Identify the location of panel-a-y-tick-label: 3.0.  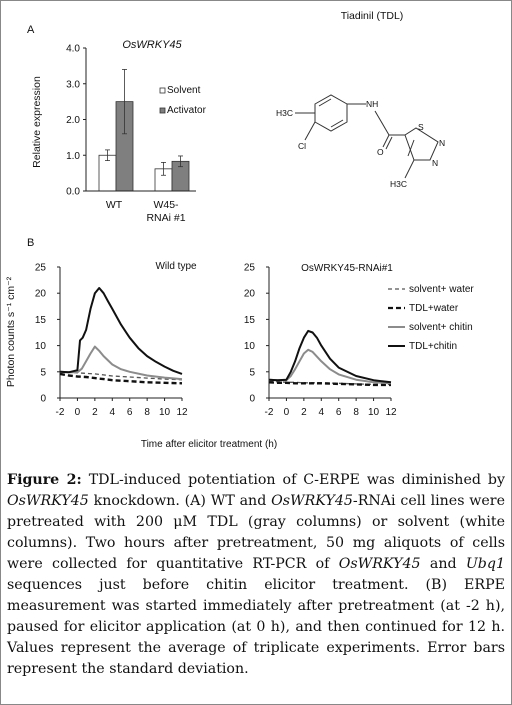
(73, 84).